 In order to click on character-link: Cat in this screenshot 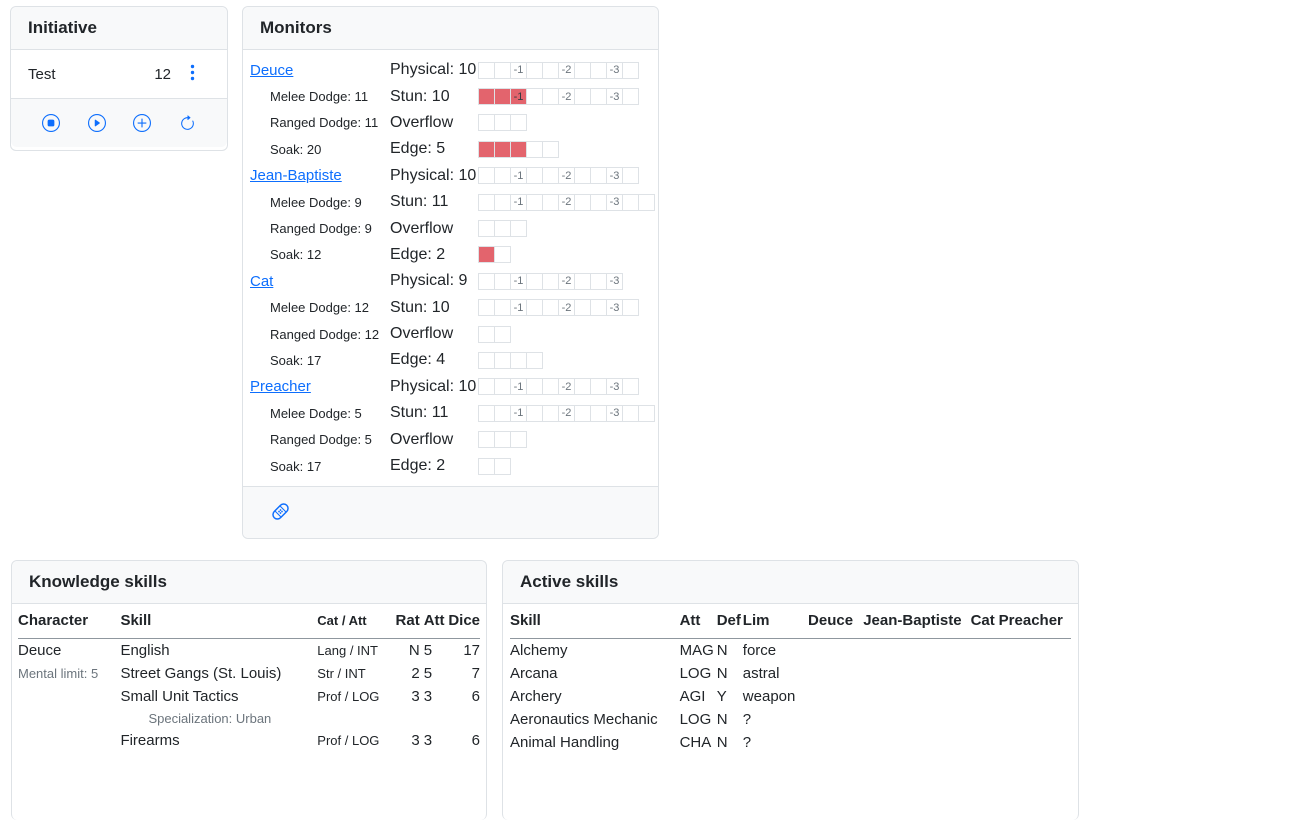, I will do `click(262, 281)`.